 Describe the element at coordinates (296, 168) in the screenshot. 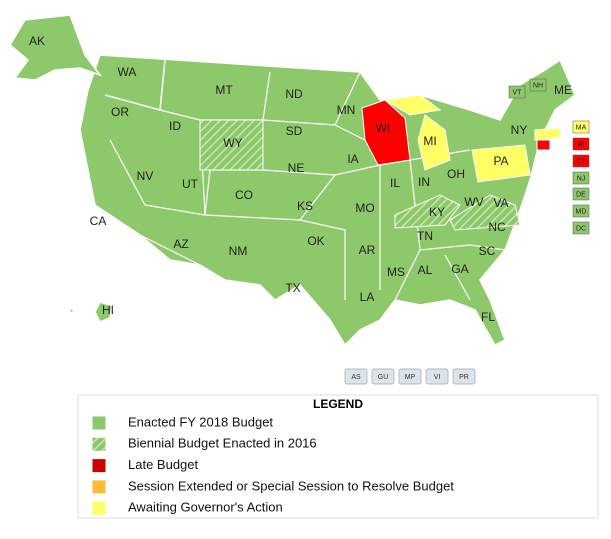

I see `state-label: NE` at that location.